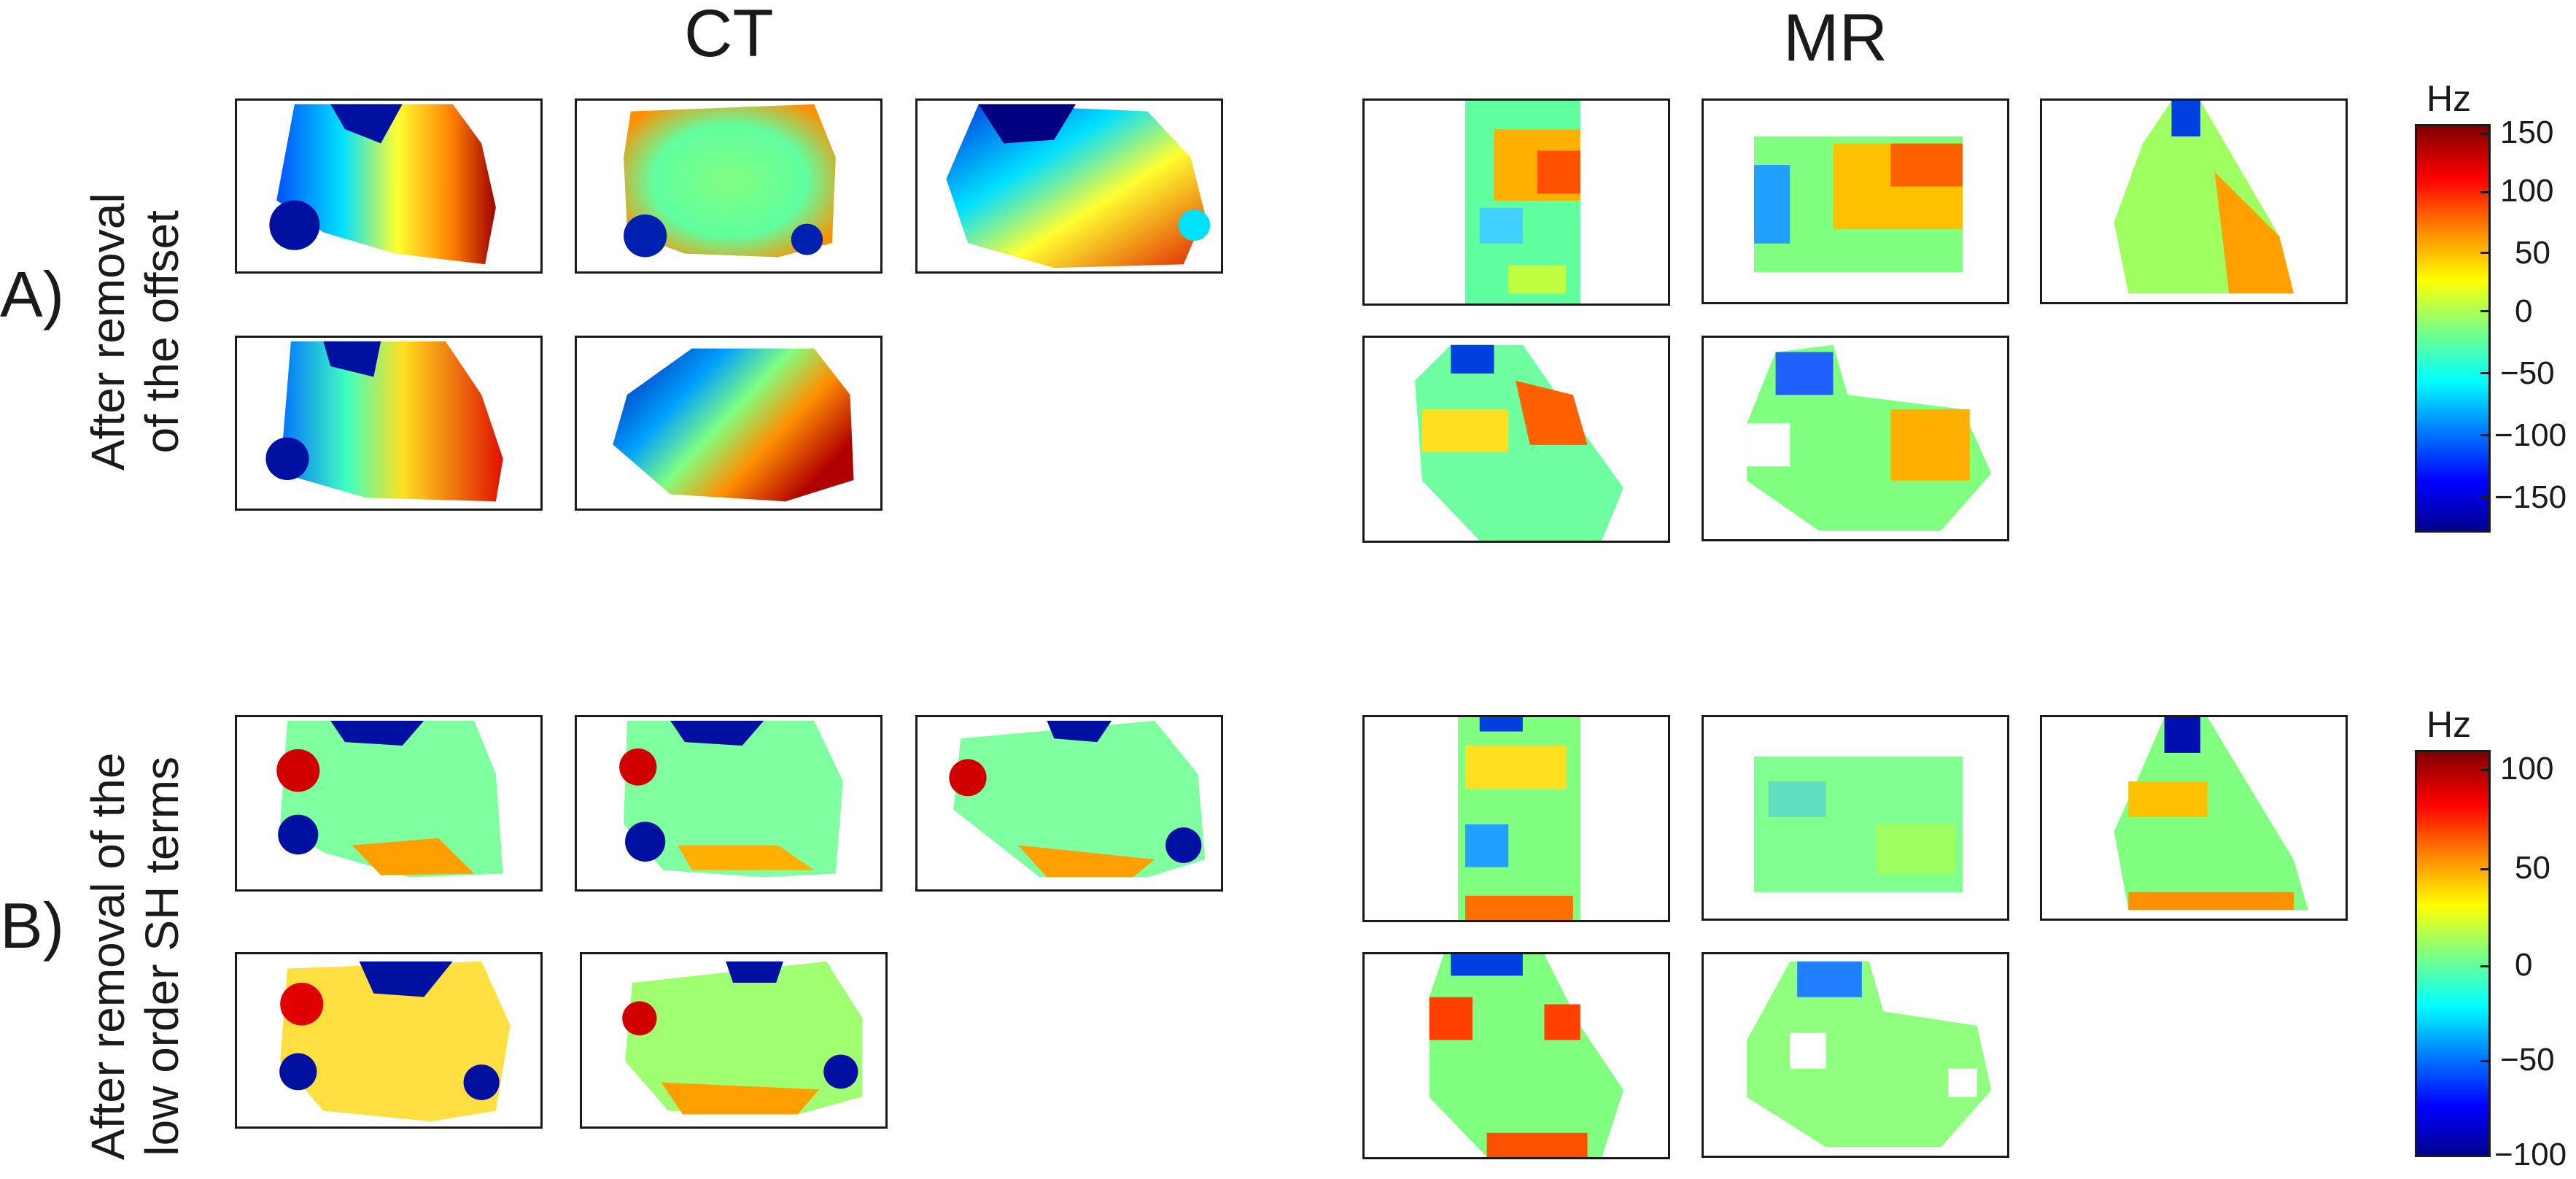 The width and height of the screenshot is (2576, 1179). I want to click on colorbar-a-tick-label: 150, so click(2527, 132).